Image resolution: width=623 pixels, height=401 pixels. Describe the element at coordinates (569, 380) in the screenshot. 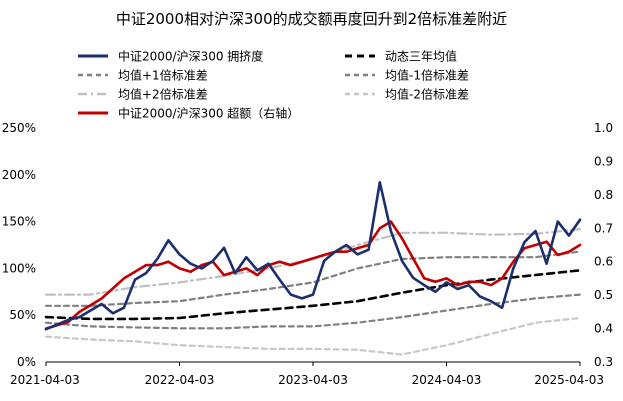

I see `x-axis-tick-label: 2025-04-03` at that location.